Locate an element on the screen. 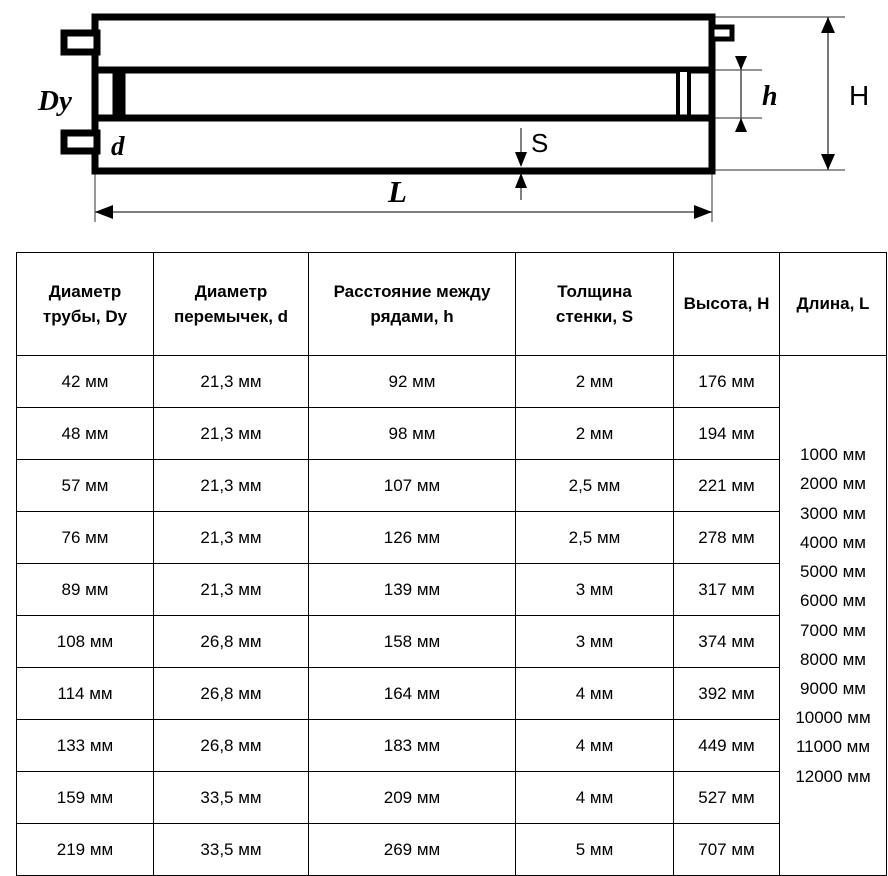 The width and height of the screenshot is (888, 876). column-header-row-spacing: Расстояние между рядами, h is located at coordinates (412, 304).